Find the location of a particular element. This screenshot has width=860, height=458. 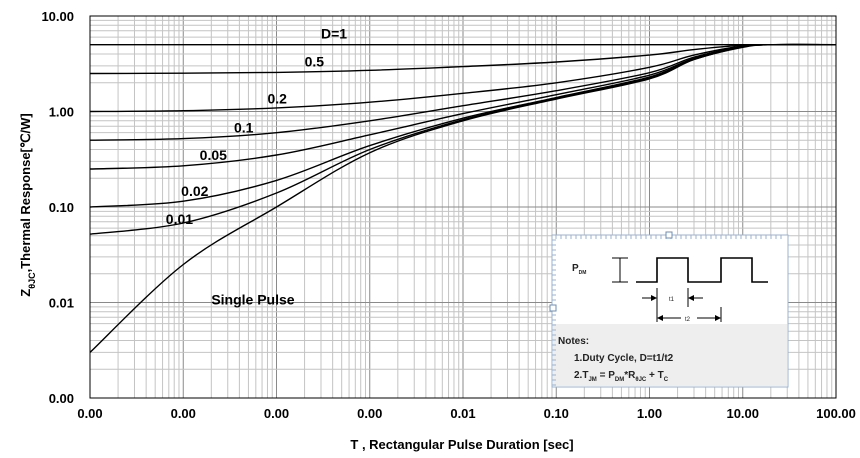

x-tick-label: 100.00 is located at coordinates (836, 413).